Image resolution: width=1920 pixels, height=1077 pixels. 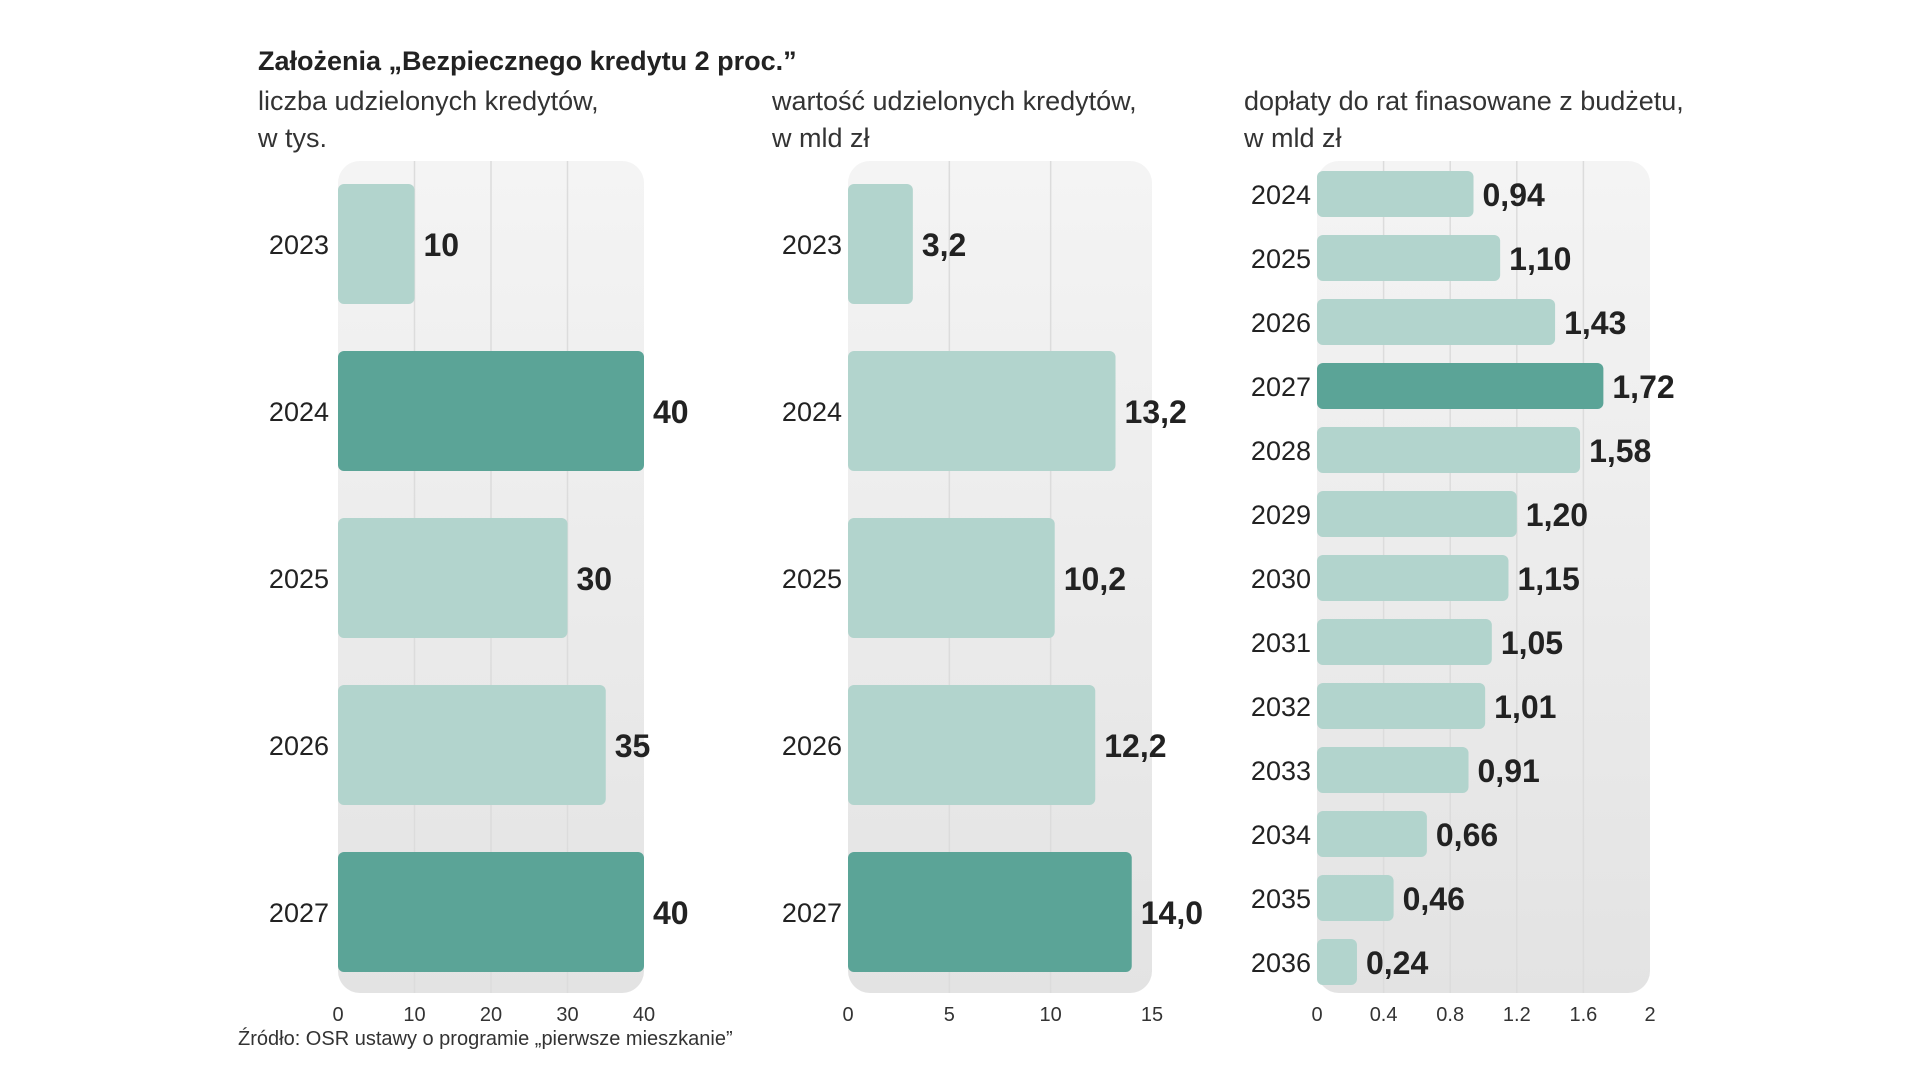 What do you see at coordinates (428, 101) in the screenshot?
I see `panel-subtitle: liczba udzielonych kredytów,` at bounding box center [428, 101].